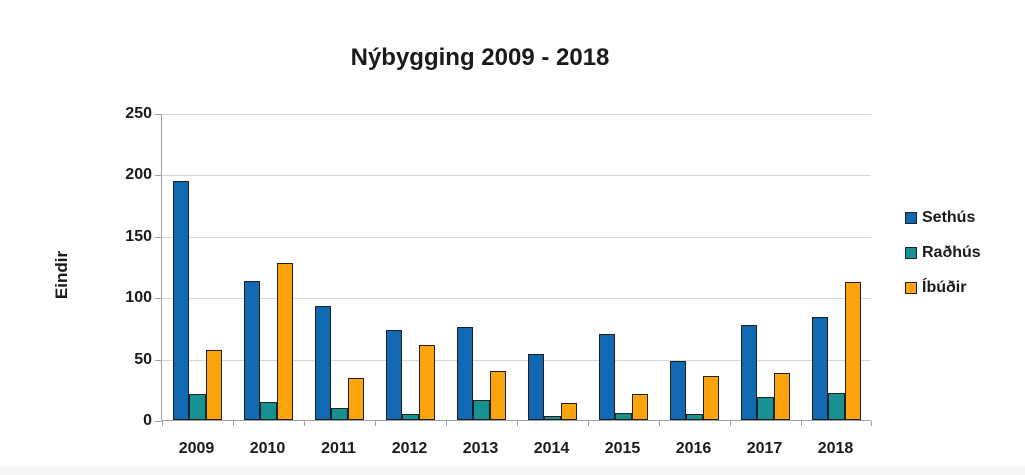 Image resolution: width=1025 pixels, height=475 pixels. Describe the element at coordinates (427, 382) in the screenshot. I see `bar-Íbúðir-2012` at that location.